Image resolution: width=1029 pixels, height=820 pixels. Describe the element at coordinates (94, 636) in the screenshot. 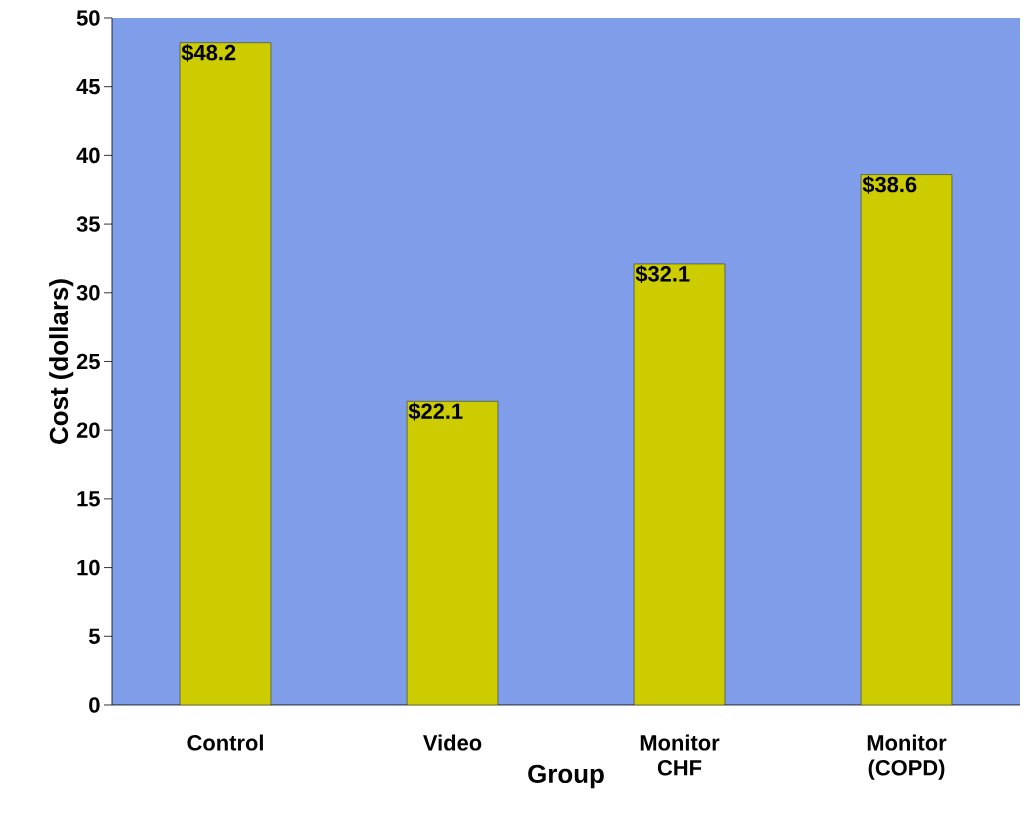

I see `y-tick-label: 5` at that location.